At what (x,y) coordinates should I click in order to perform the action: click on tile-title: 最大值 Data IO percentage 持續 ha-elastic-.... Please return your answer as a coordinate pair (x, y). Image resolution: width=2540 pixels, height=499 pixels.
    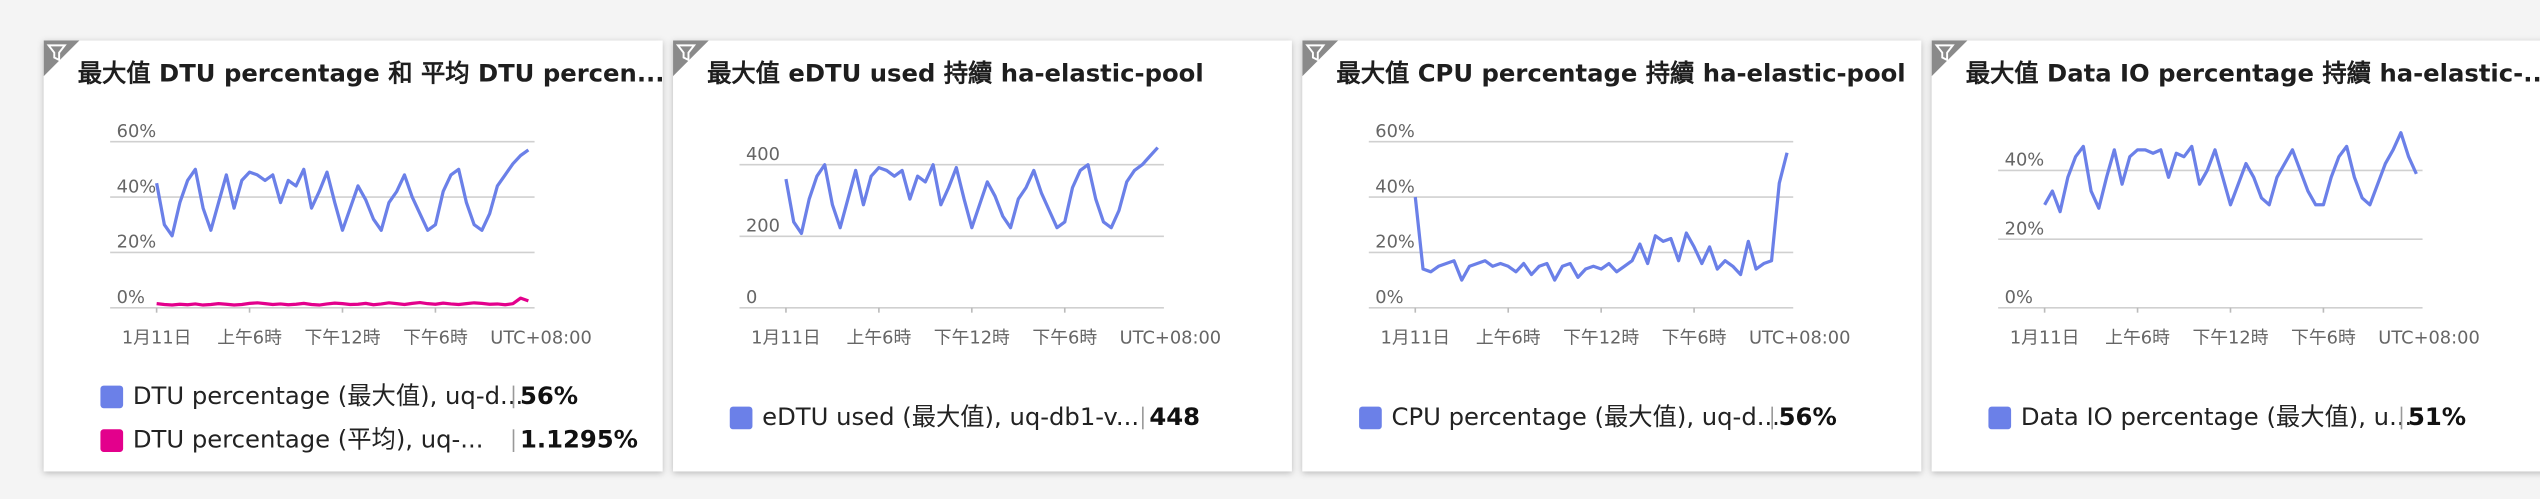
    Looking at the image, I should click on (2253, 73).